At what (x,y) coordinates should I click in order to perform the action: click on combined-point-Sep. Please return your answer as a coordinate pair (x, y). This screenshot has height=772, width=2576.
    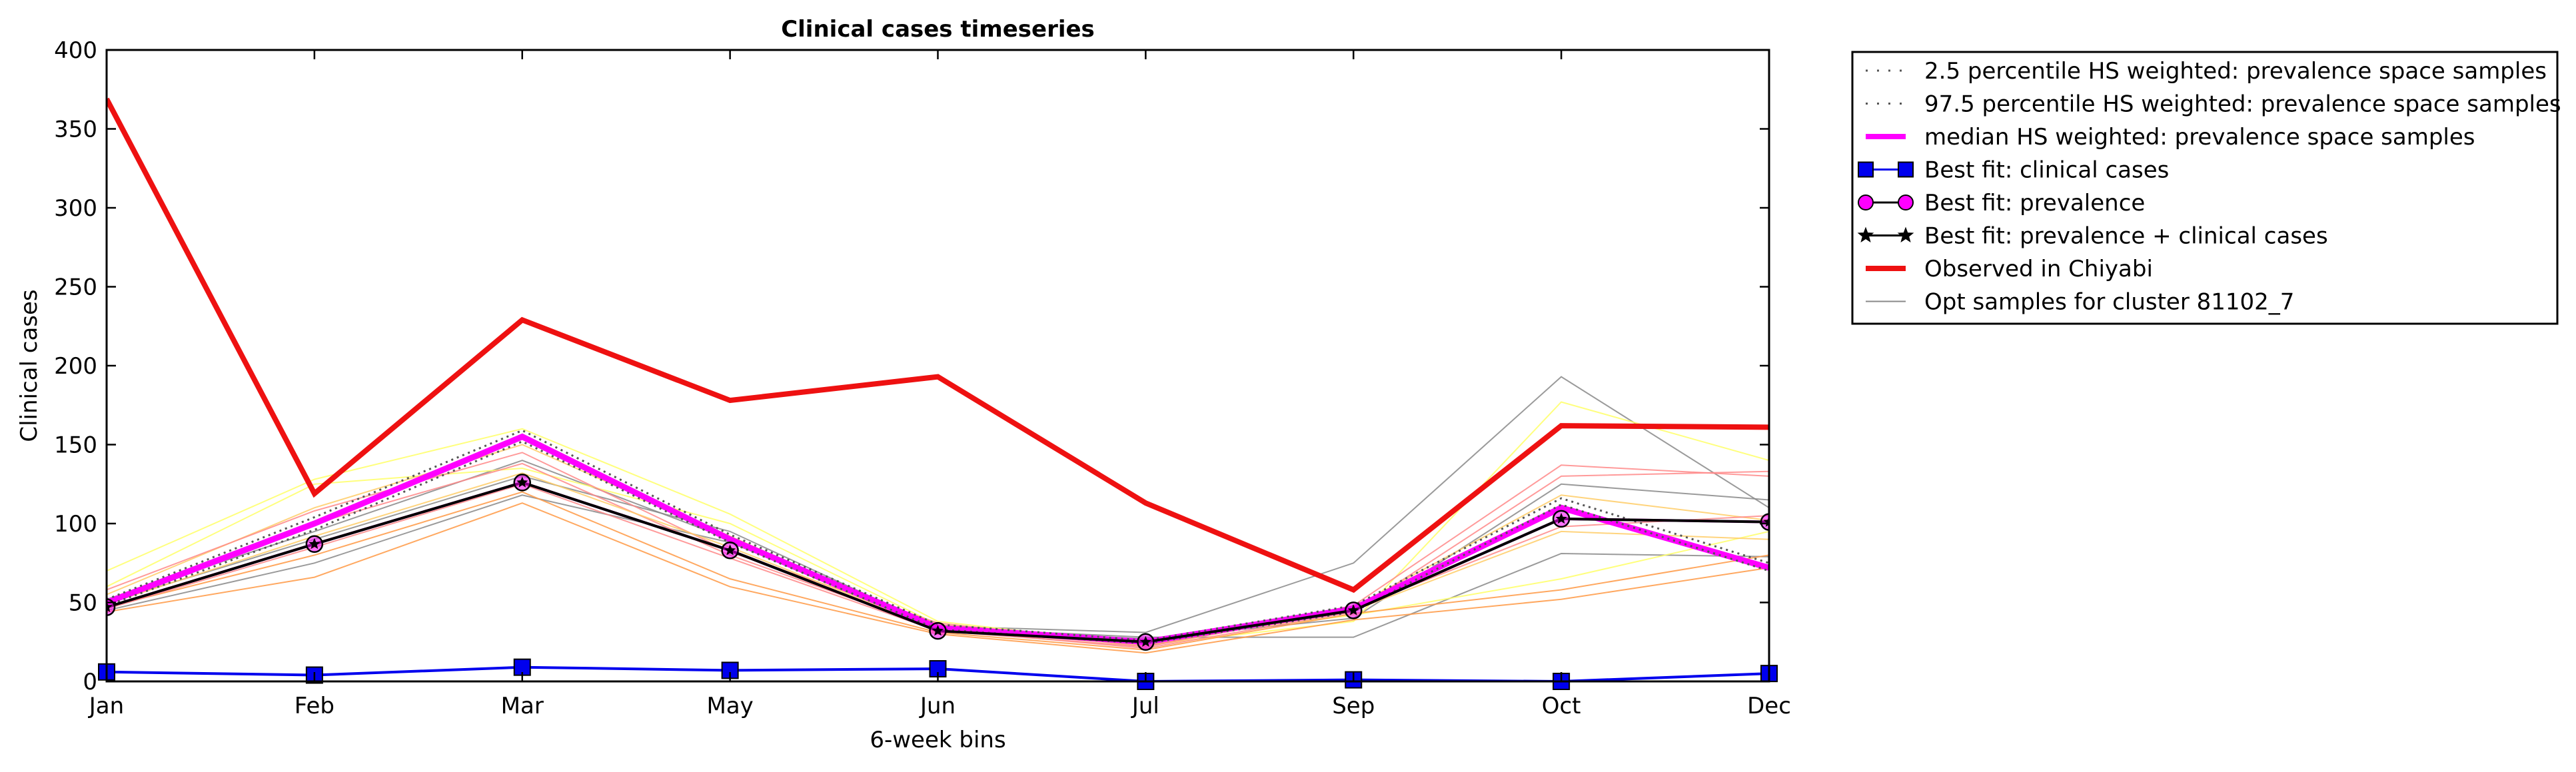
    Looking at the image, I should click on (1353, 609).